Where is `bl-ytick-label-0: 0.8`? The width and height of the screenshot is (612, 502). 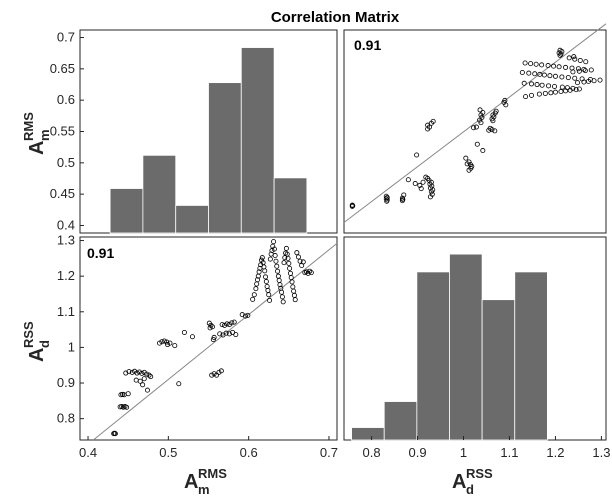
bl-ytick-label-0: 0.8 is located at coordinates (66, 418).